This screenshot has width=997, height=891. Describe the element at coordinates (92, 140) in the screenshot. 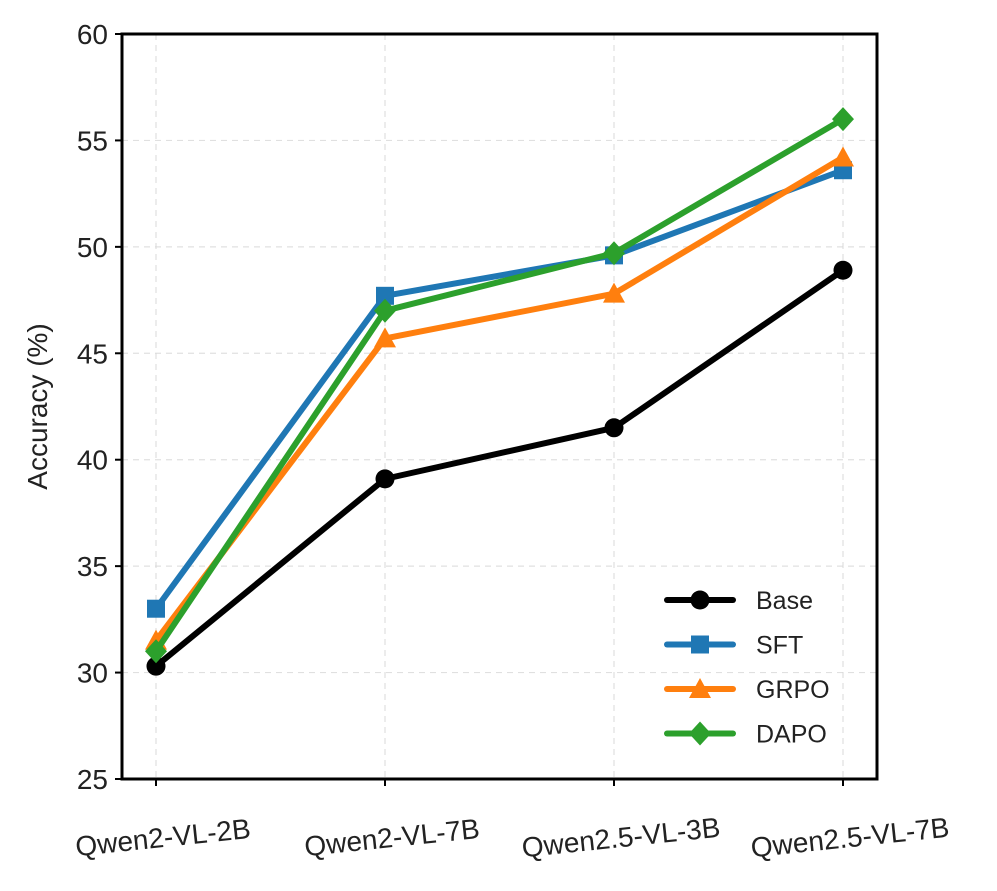

I see `y-tick-label: 55` at that location.